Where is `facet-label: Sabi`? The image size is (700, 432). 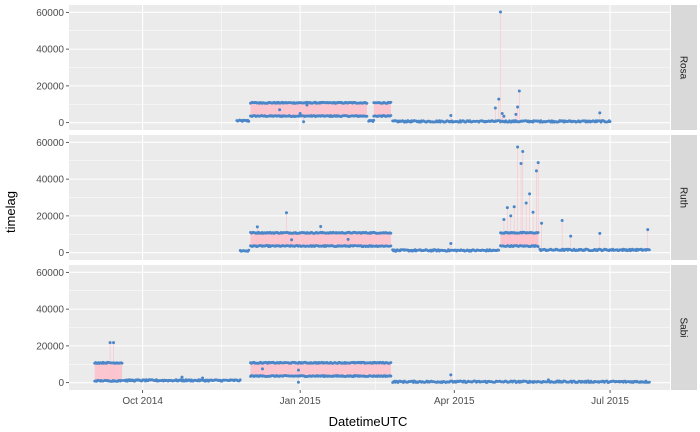 facet-label: Sabi is located at coordinates (683, 327).